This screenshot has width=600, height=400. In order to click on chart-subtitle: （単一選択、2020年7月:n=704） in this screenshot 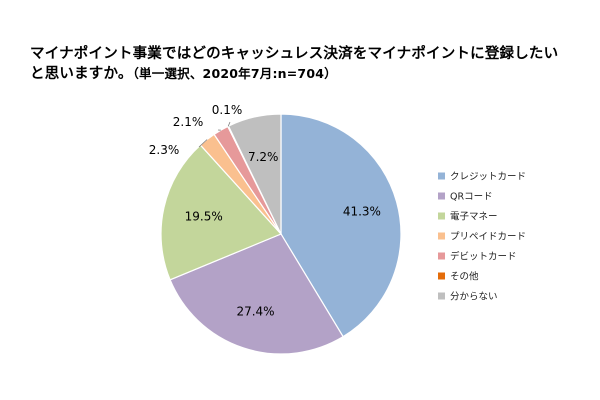, I will do `click(234, 73)`.